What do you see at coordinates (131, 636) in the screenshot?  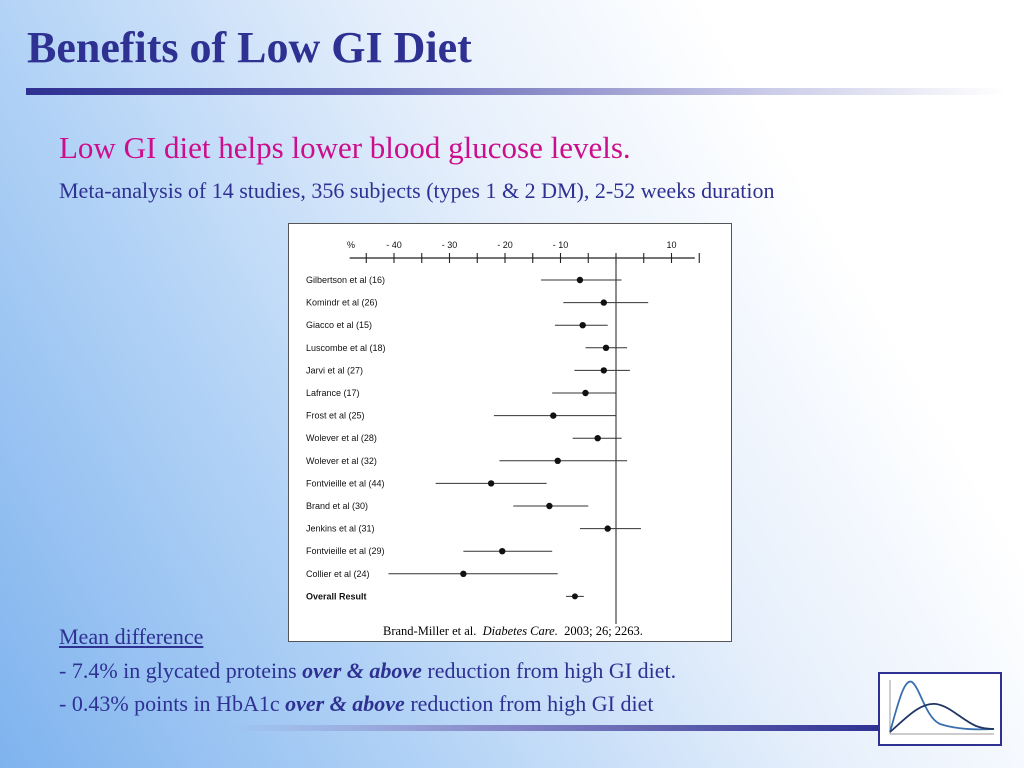 I see `mean-difference-heading: Mean difference` at bounding box center [131, 636].